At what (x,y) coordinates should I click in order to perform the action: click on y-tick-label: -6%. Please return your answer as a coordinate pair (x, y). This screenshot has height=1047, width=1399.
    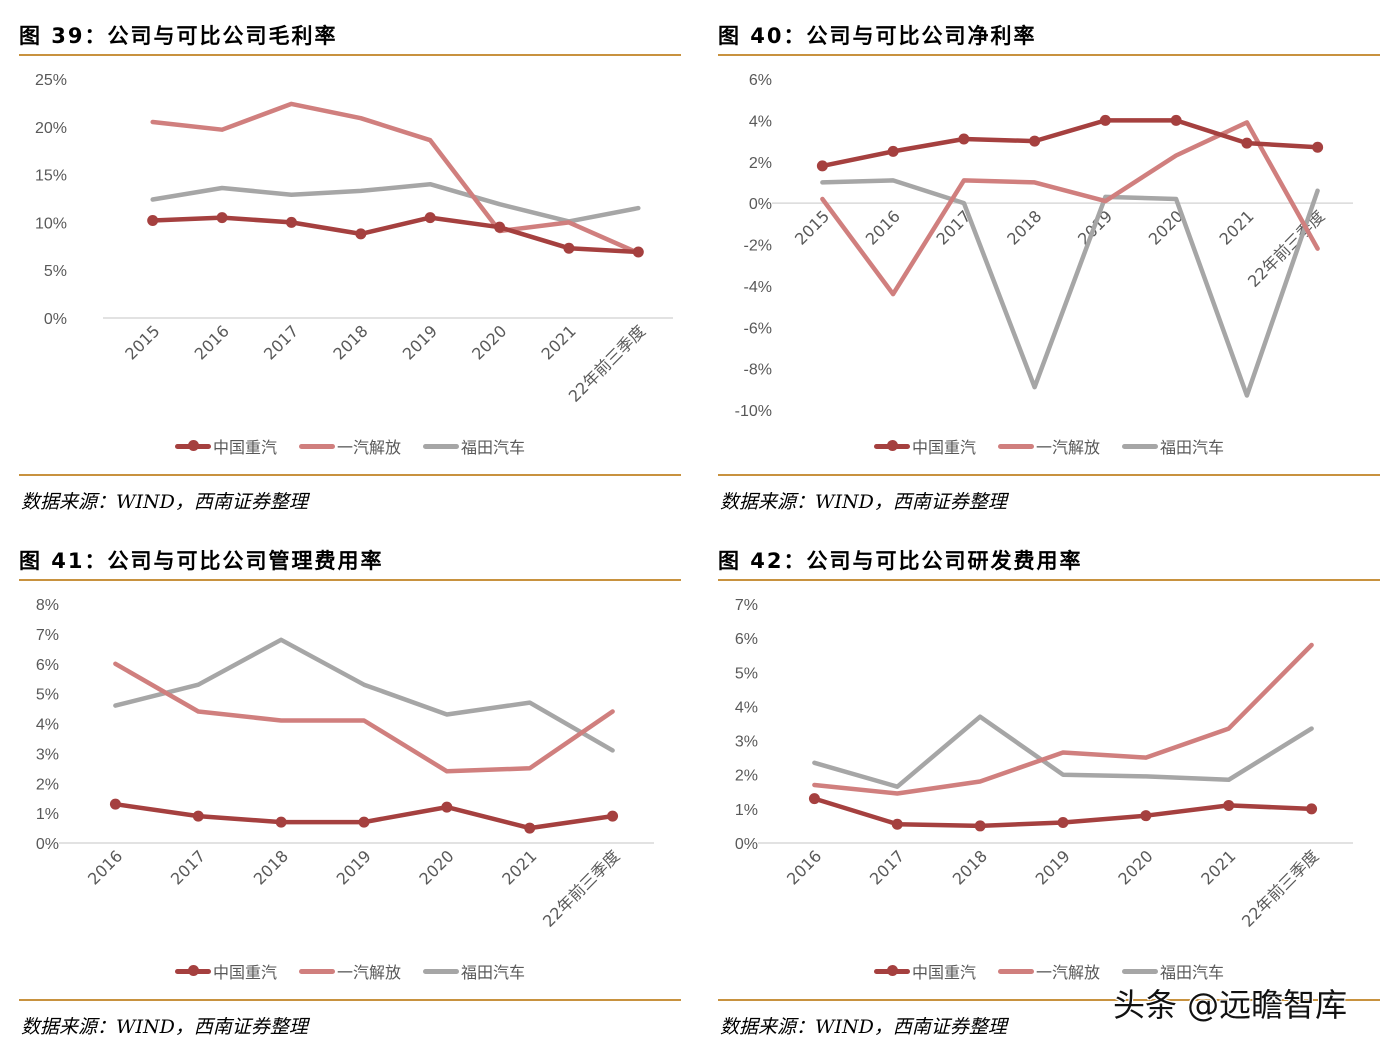
    Looking at the image, I should click on (758, 328).